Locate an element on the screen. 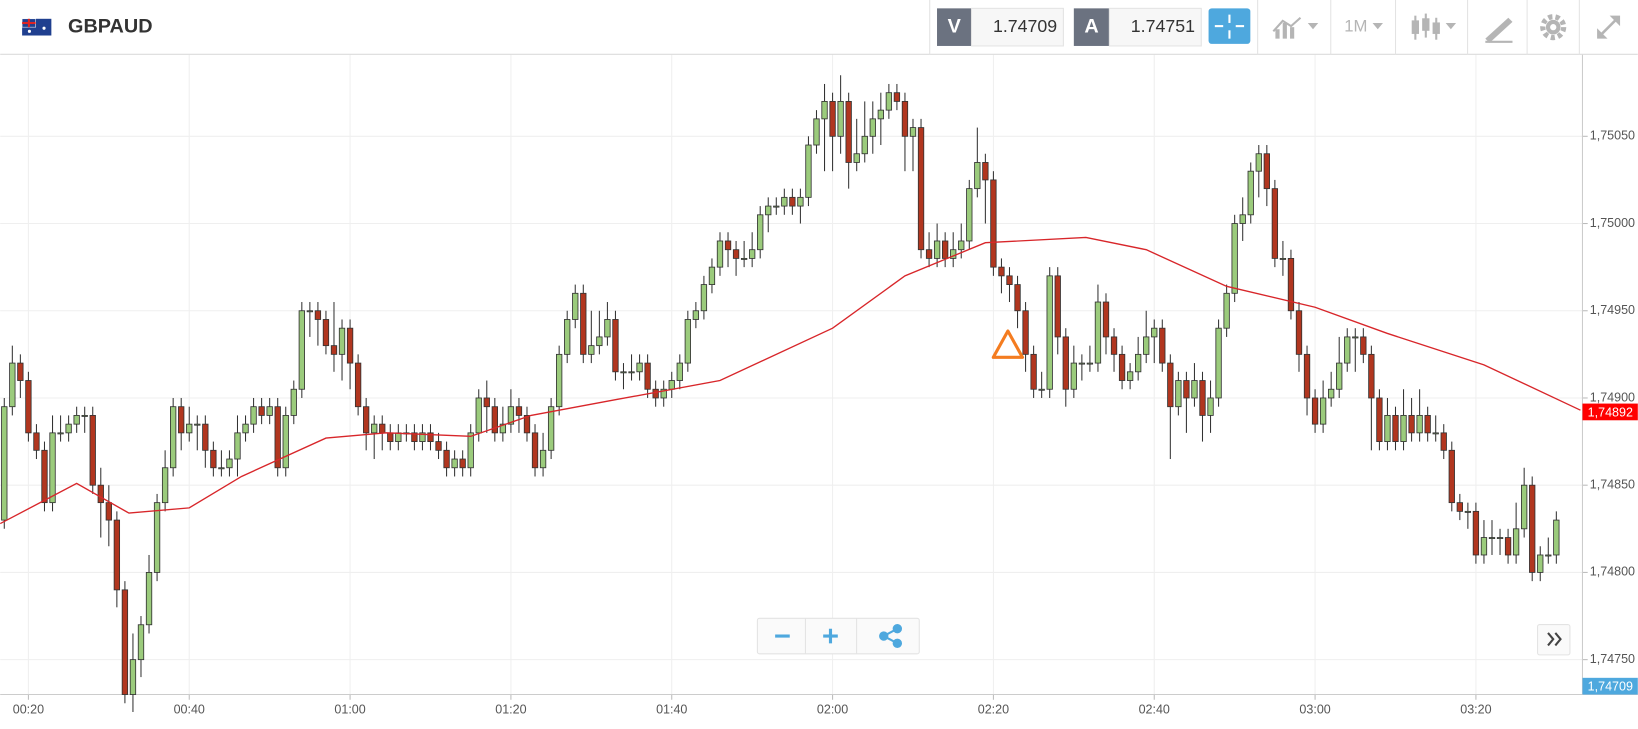  fullscreen-button is located at coordinates (1609, 27).